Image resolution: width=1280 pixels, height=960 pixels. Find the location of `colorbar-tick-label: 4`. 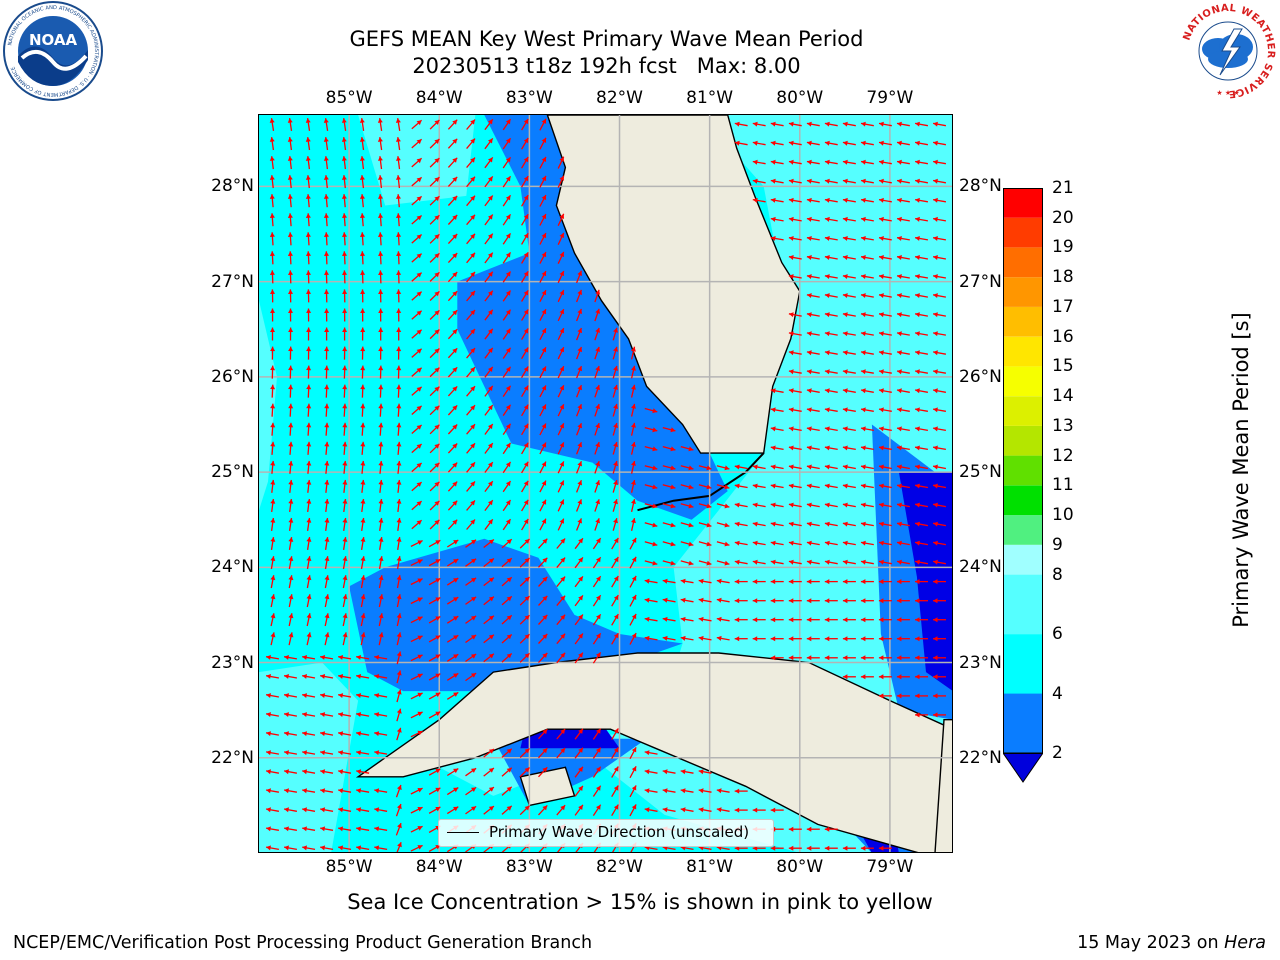

colorbar-tick-label: 4 is located at coordinates (1057, 693).